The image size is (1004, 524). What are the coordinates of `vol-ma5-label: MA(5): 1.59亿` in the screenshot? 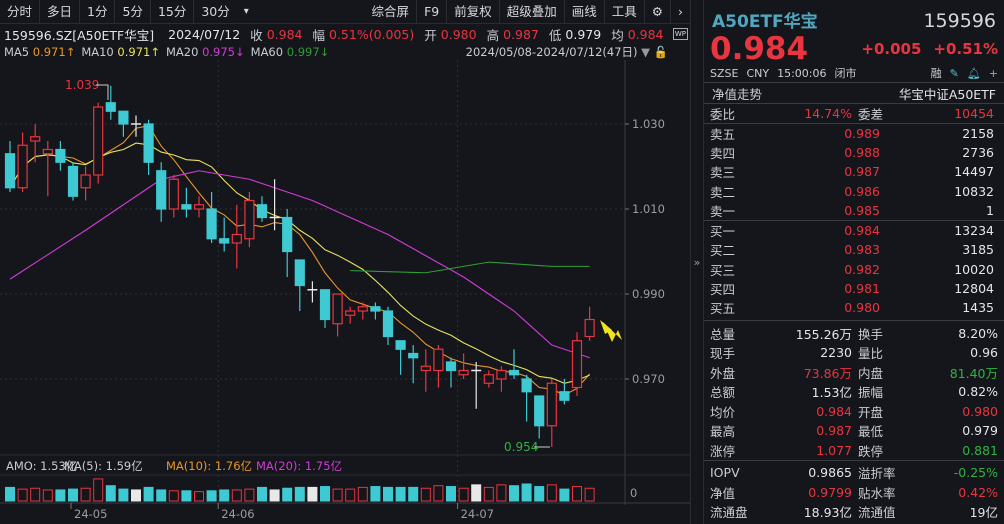 It's located at (103, 466).